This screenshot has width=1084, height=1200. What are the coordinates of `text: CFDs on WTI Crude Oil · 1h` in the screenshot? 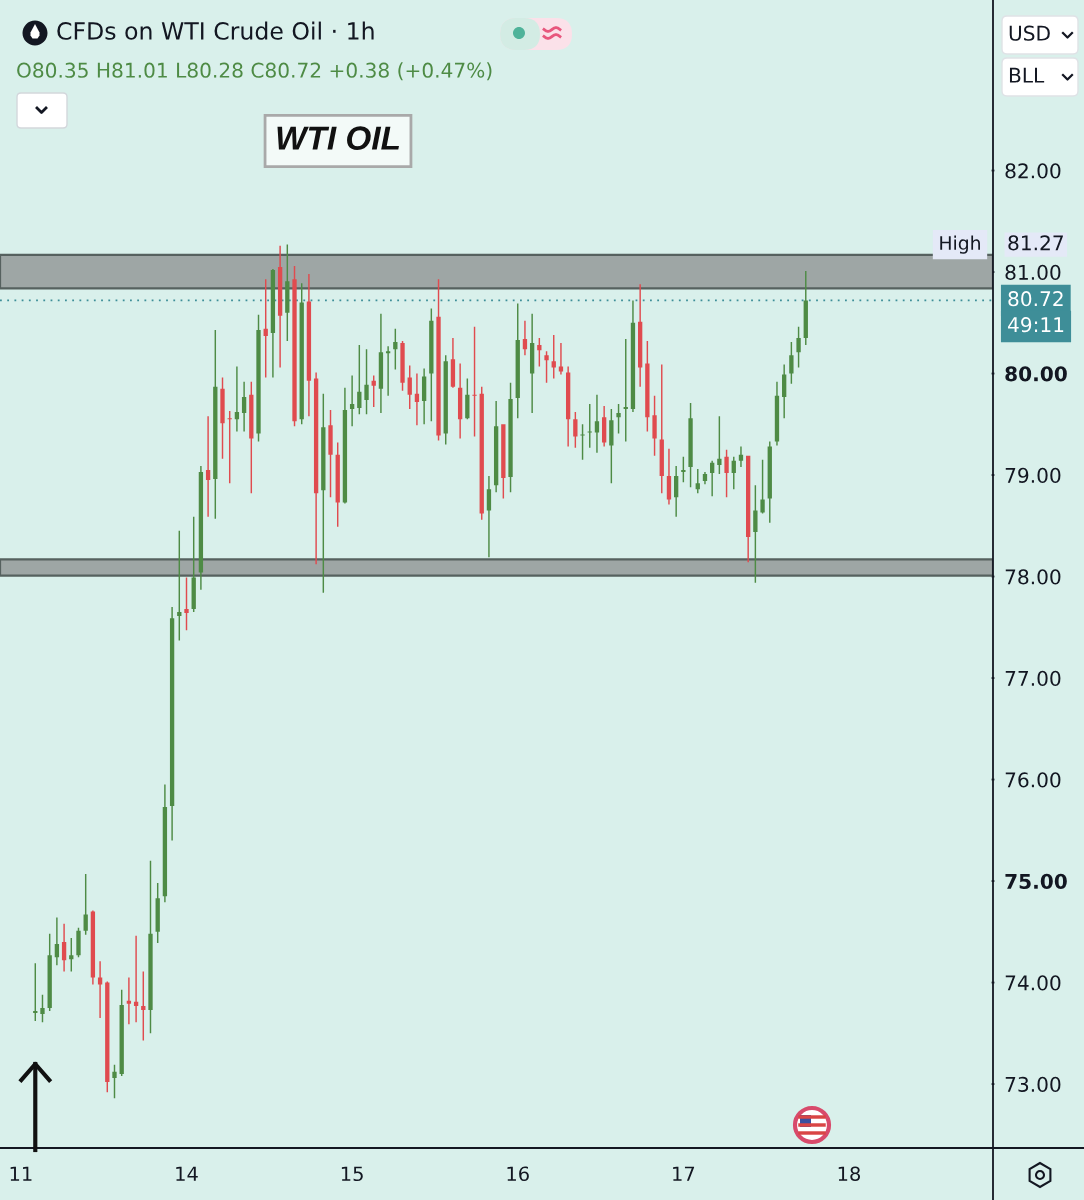 It's located at (215, 30).